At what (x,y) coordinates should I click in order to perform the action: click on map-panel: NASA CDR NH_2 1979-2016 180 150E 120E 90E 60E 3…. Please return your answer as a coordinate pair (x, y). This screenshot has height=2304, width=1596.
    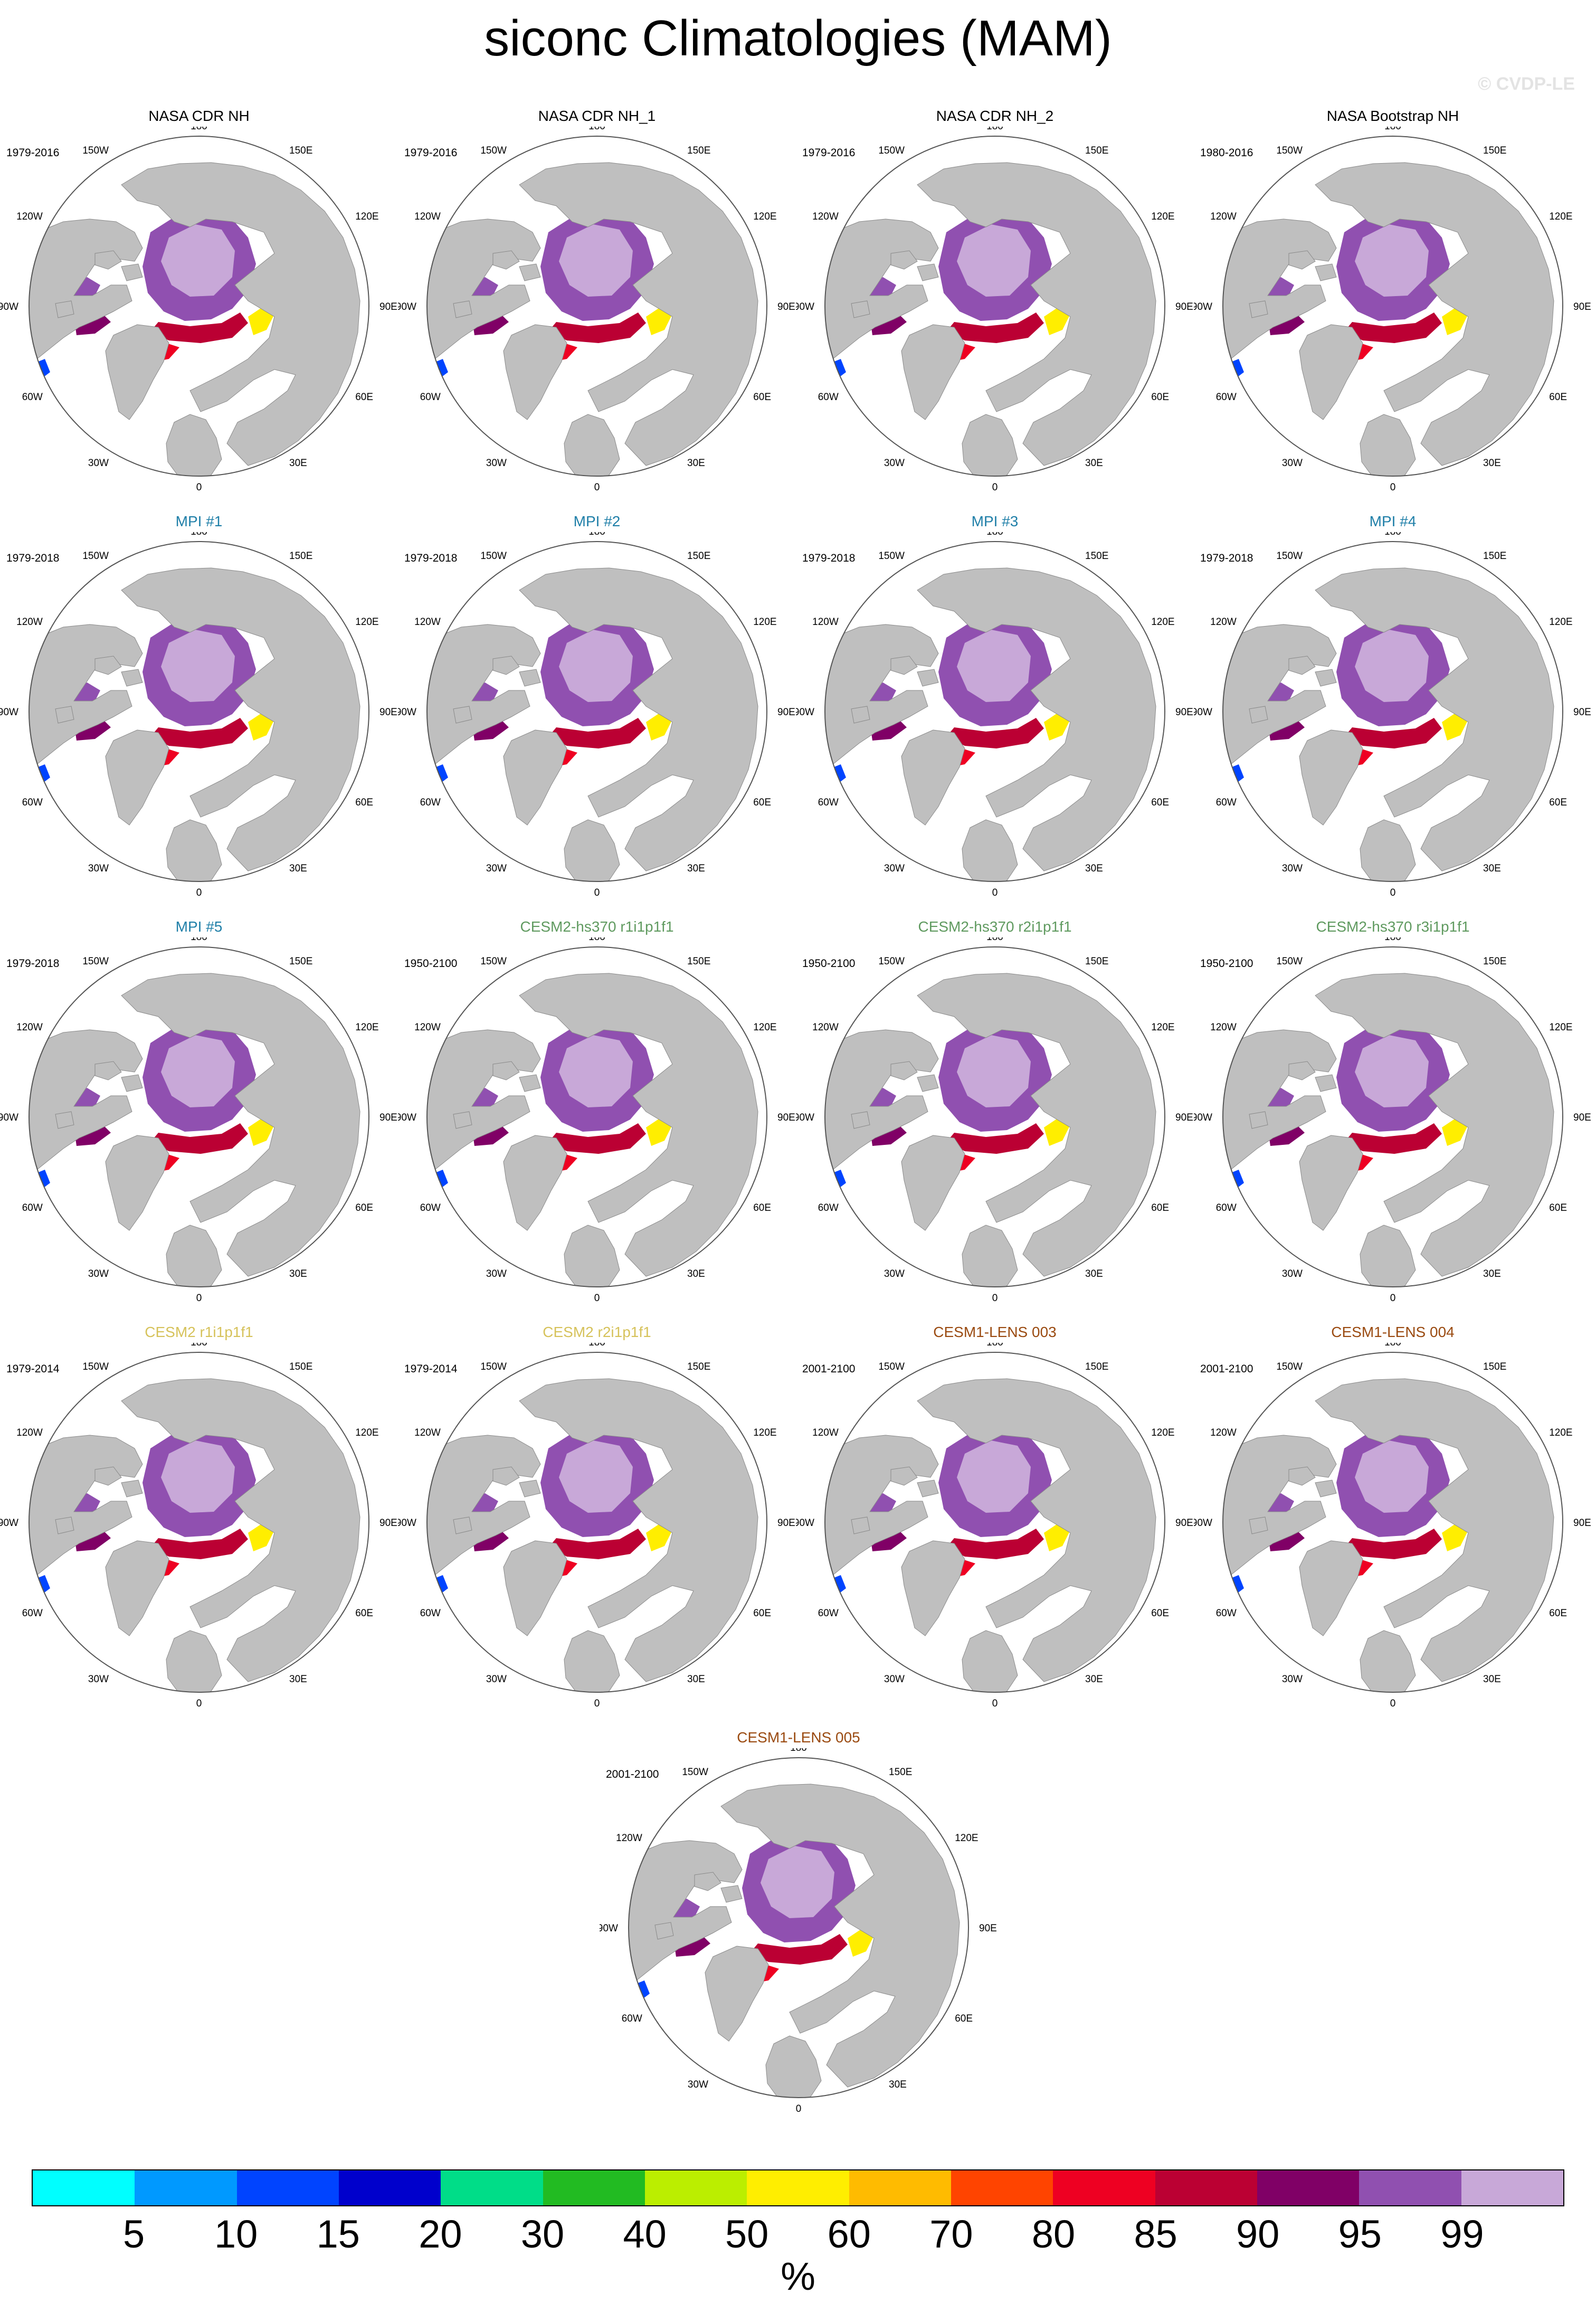
    Looking at the image, I should click on (995, 309).